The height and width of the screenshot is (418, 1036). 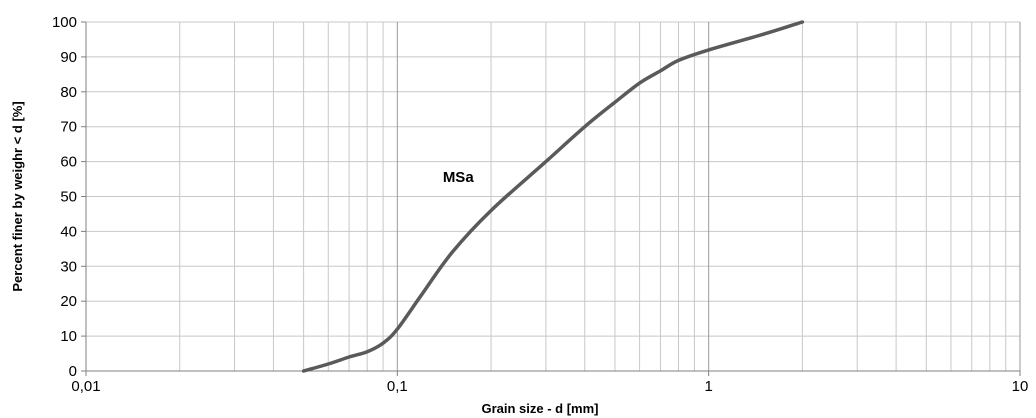 I want to click on x-tick-label: 0,01, so click(x=85, y=386).